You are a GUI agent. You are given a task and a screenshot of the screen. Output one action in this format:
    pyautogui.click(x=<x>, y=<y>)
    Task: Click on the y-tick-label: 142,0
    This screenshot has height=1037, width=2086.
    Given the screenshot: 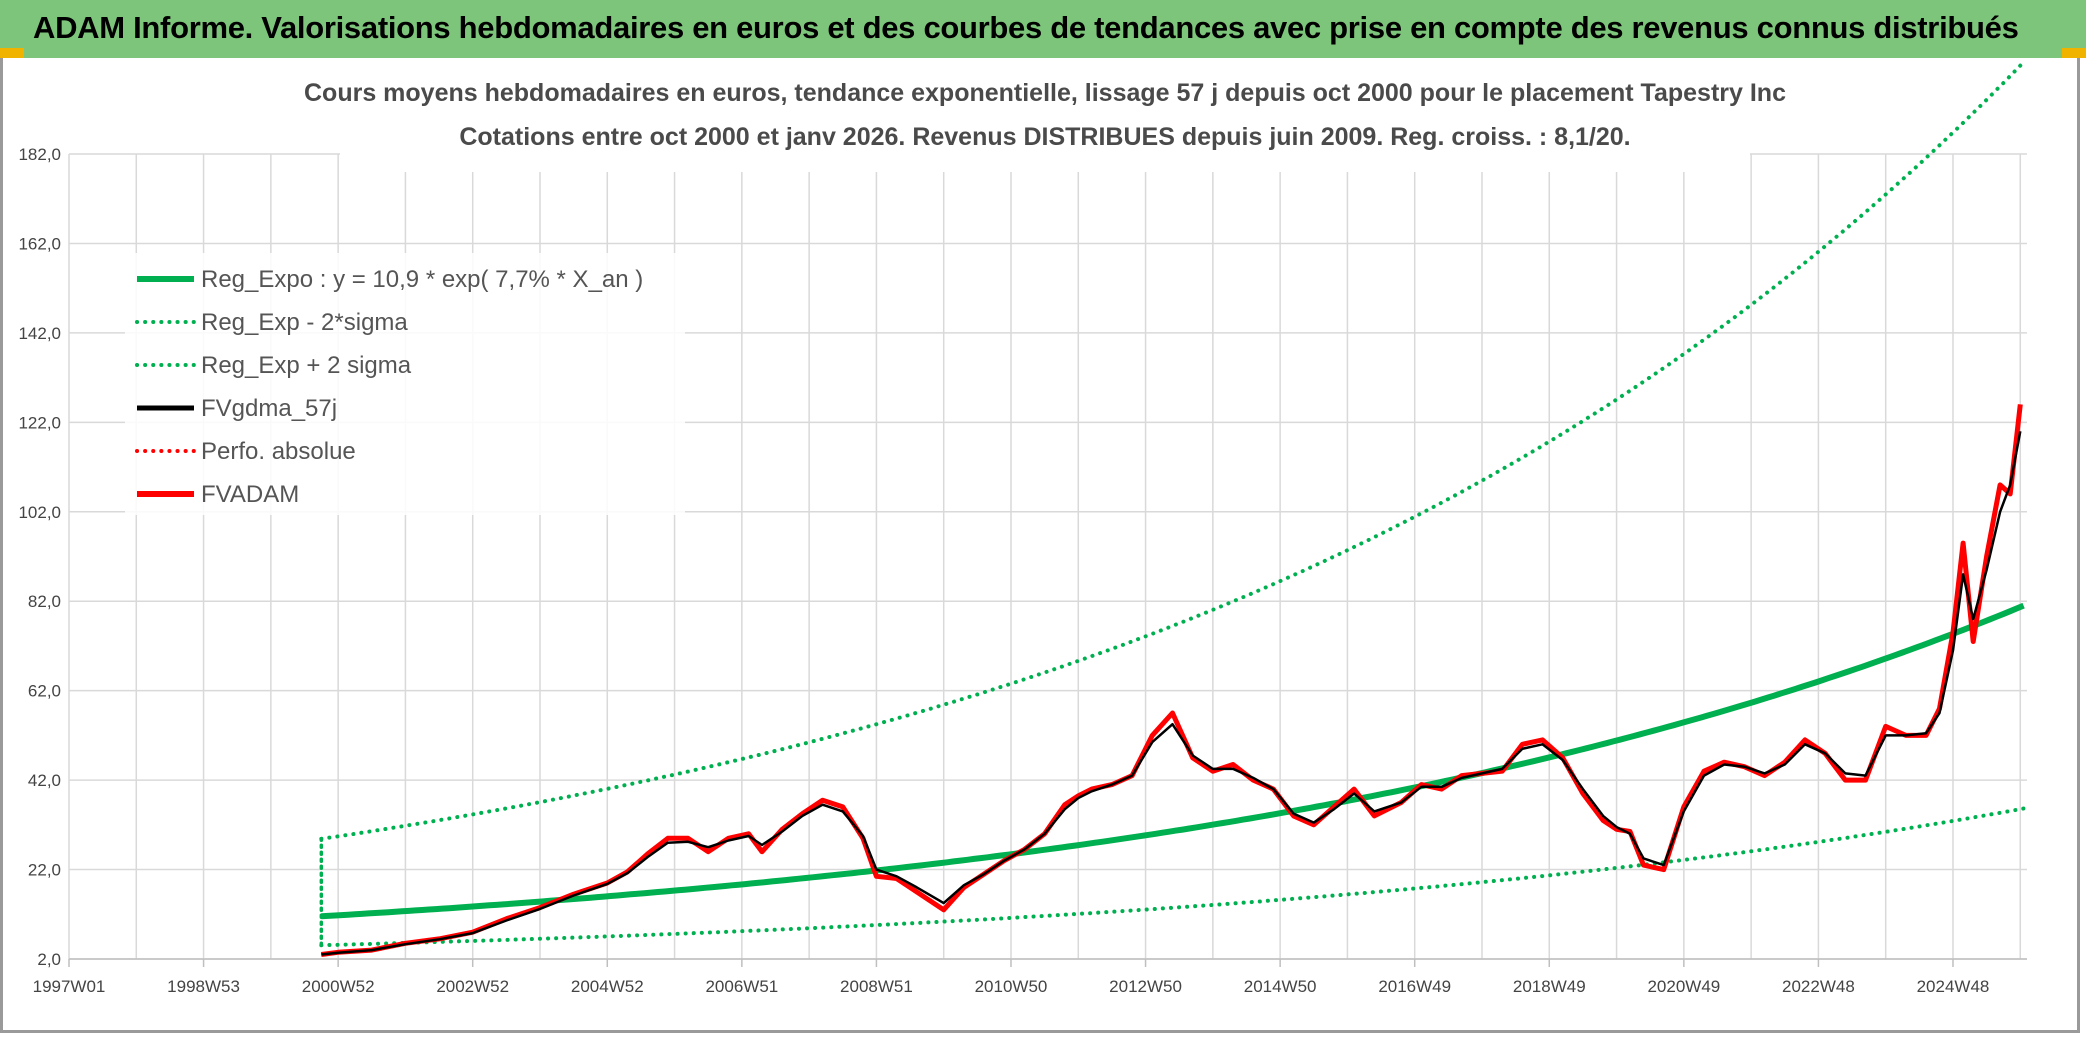 What is the action you would take?
    pyautogui.click(x=39, y=333)
    